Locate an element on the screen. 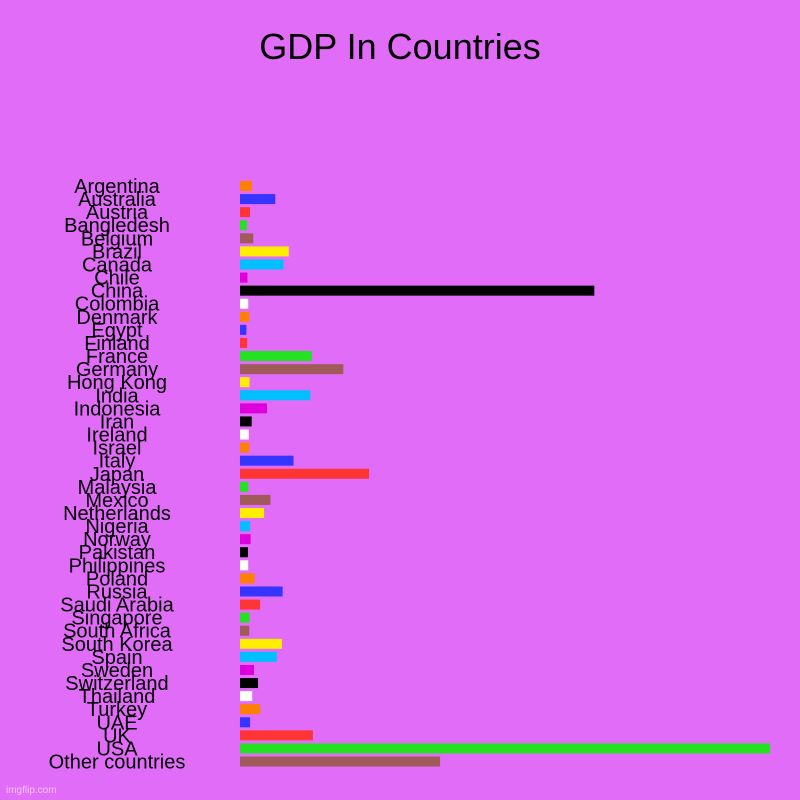 The height and width of the screenshot is (800, 800). bar-sweden is located at coordinates (247, 669).